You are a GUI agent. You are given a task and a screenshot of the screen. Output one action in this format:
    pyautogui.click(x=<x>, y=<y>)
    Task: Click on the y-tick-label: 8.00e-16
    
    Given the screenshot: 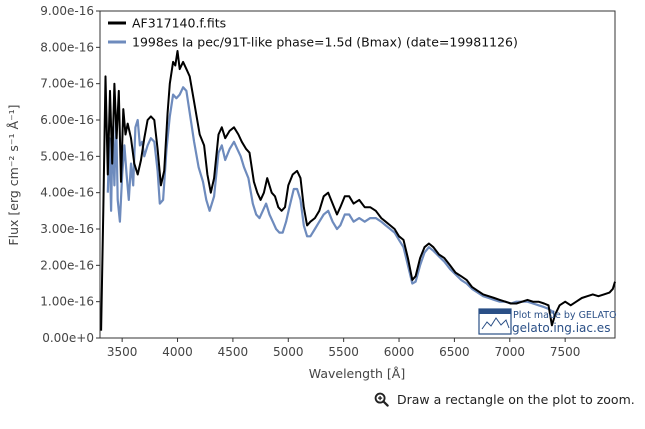 What is the action you would take?
    pyautogui.click(x=67, y=47)
    